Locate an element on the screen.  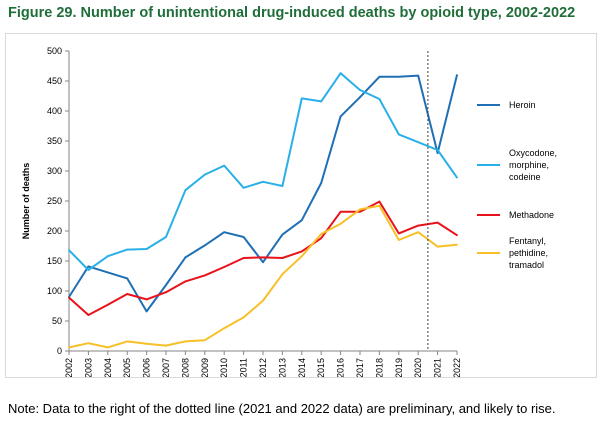
y-tick-label: 400 is located at coordinates (54, 111).